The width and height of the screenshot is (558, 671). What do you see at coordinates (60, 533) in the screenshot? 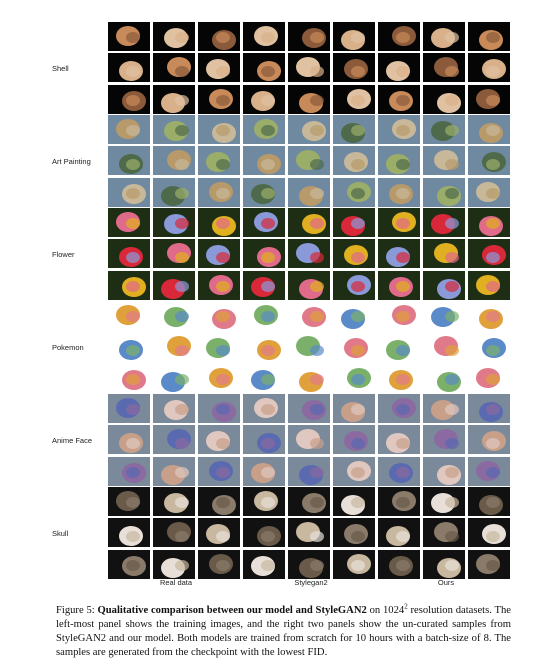
I see `row-label-5: Skull` at bounding box center [60, 533].